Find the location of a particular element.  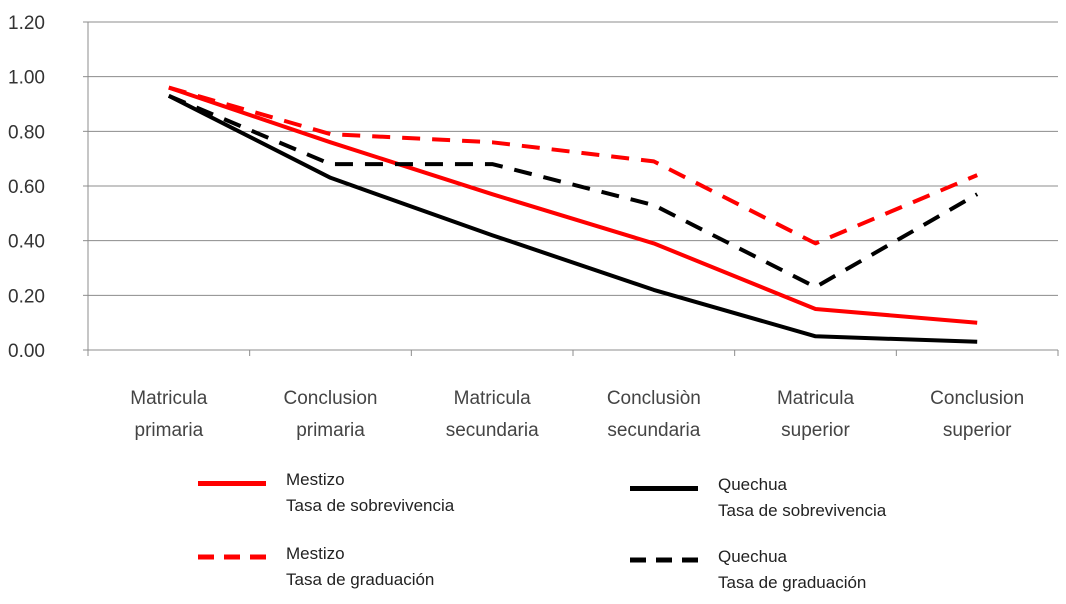

legend-item-mestizo-sobrevivencia: Mestizo Tasa de sobrevivencia is located at coordinates (388, 497).